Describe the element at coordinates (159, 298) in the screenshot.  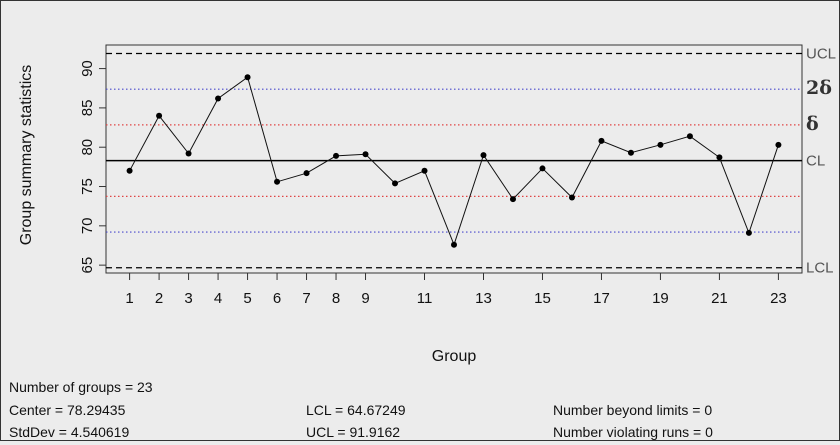
I see `x-tick-label: 2` at that location.